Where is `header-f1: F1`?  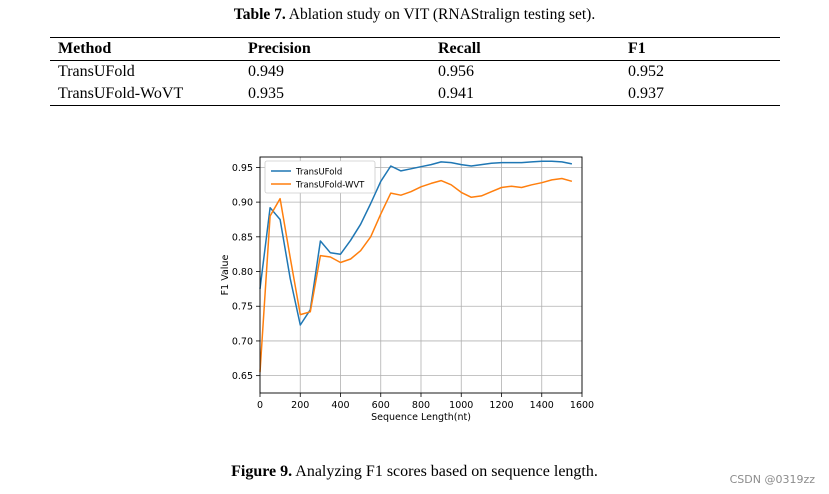
header-f1: F1 is located at coordinates (700, 49).